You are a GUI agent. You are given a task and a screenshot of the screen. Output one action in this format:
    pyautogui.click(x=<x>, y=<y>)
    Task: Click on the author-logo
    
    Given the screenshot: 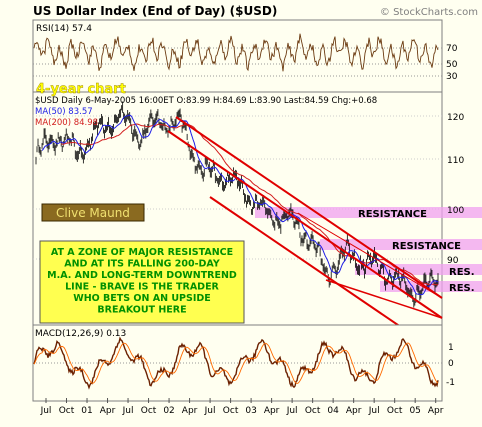 What is the action you would take?
    pyautogui.click(x=93, y=212)
    